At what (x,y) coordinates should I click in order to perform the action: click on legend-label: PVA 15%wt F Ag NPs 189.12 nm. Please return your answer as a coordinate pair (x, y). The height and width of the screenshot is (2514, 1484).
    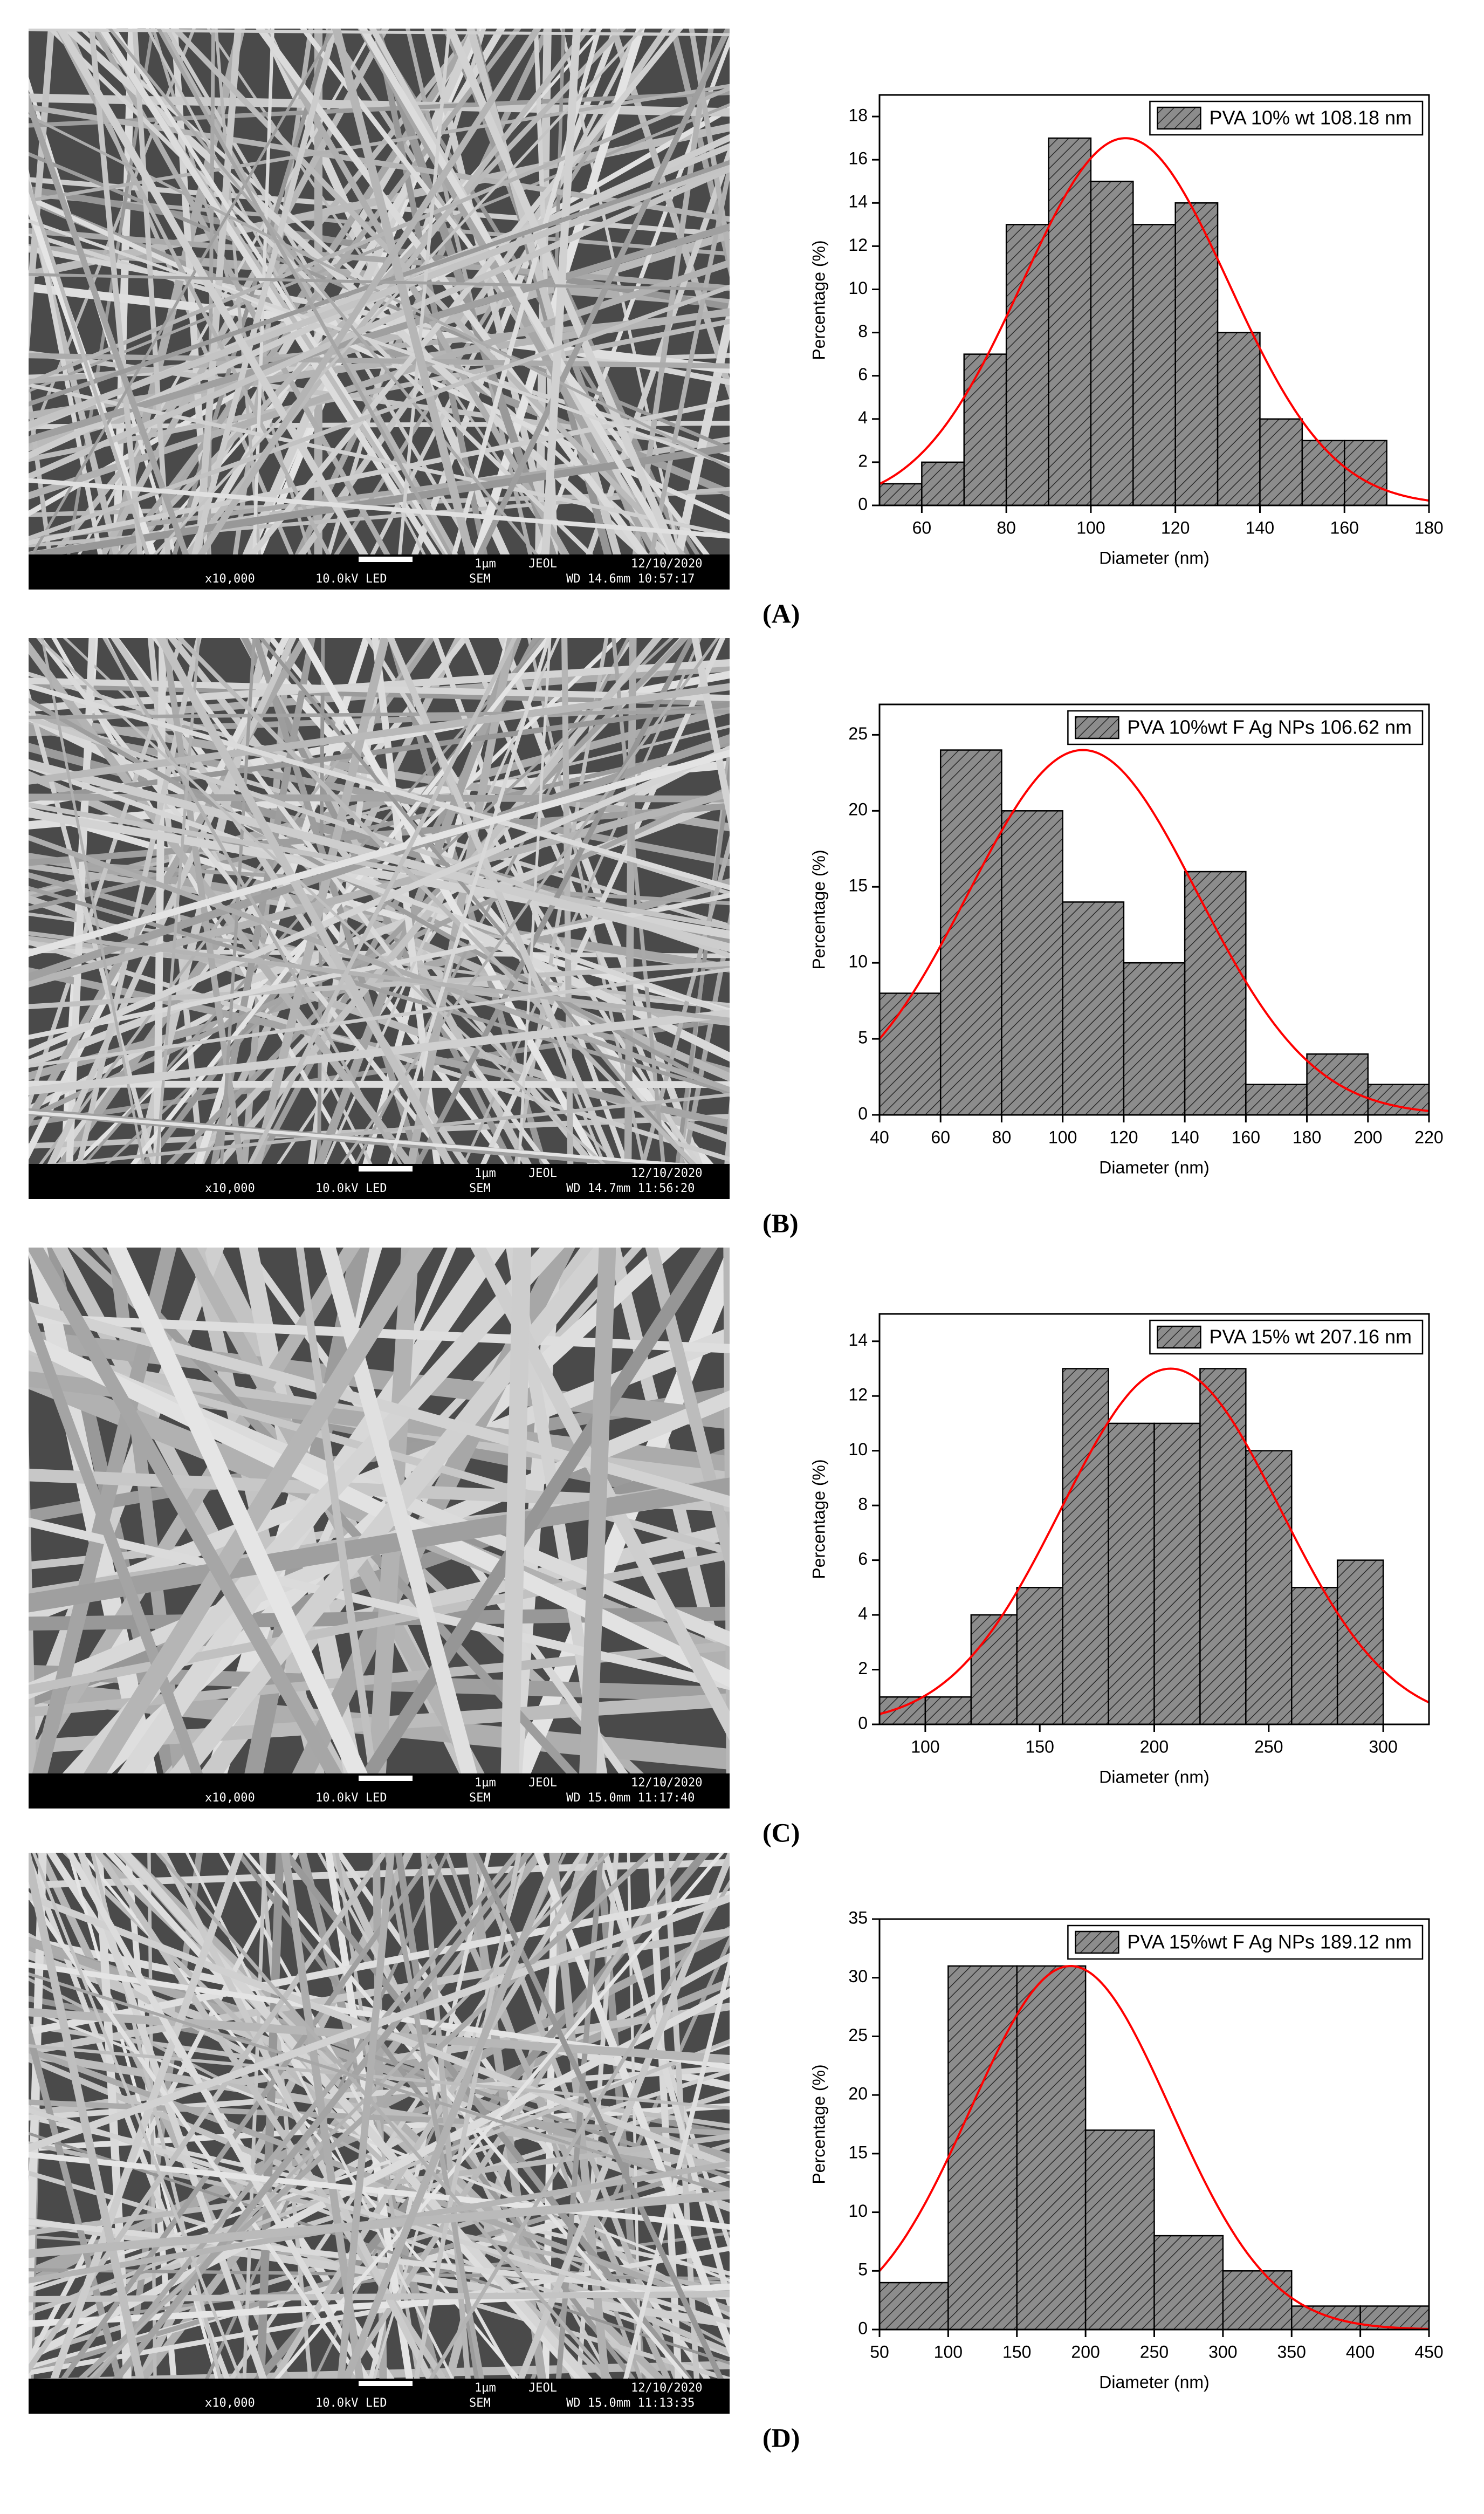
    Looking at the image, I should click on (1269, 1942).